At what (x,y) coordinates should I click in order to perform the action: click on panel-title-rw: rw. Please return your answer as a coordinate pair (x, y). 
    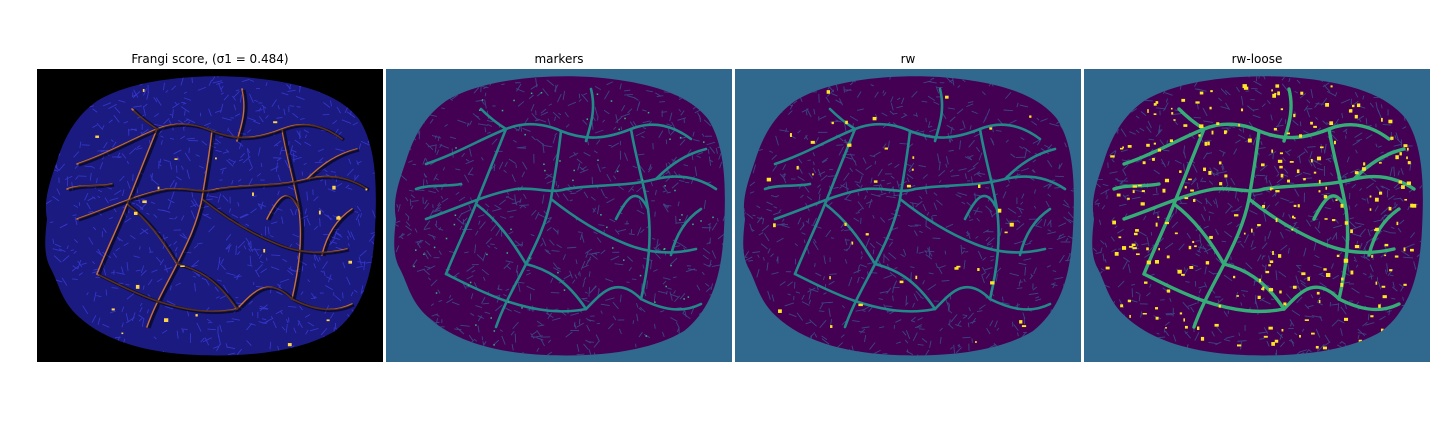
    Looking at the image, I should click on (908, 59).